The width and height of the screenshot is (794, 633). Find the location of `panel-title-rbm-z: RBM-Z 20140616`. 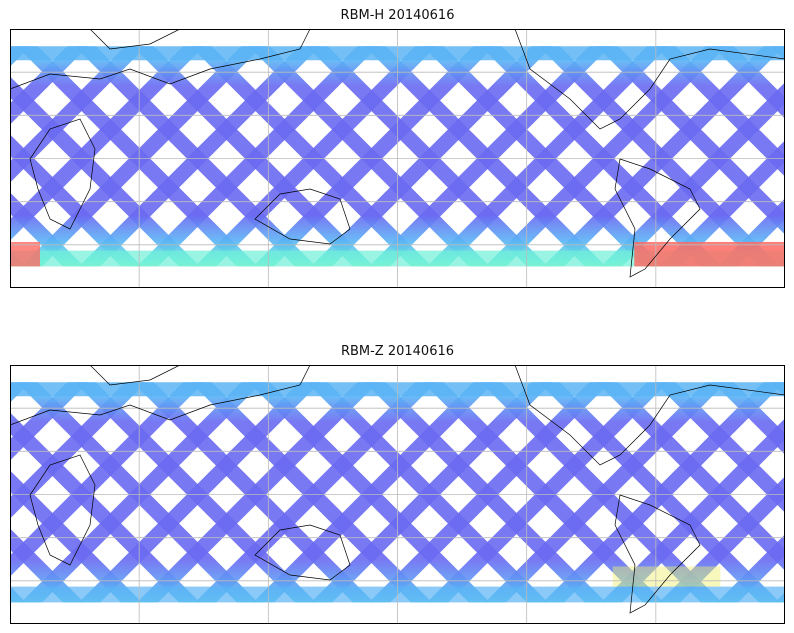

panel-title-rbm-z: RBM-Z 20140616 is located at coordinates (397, 351).